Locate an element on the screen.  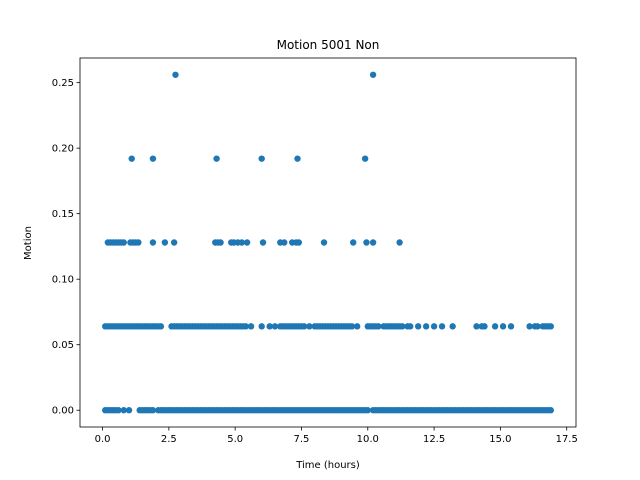
y-tick-label: 0.25 is located at coordinates (63, 83).